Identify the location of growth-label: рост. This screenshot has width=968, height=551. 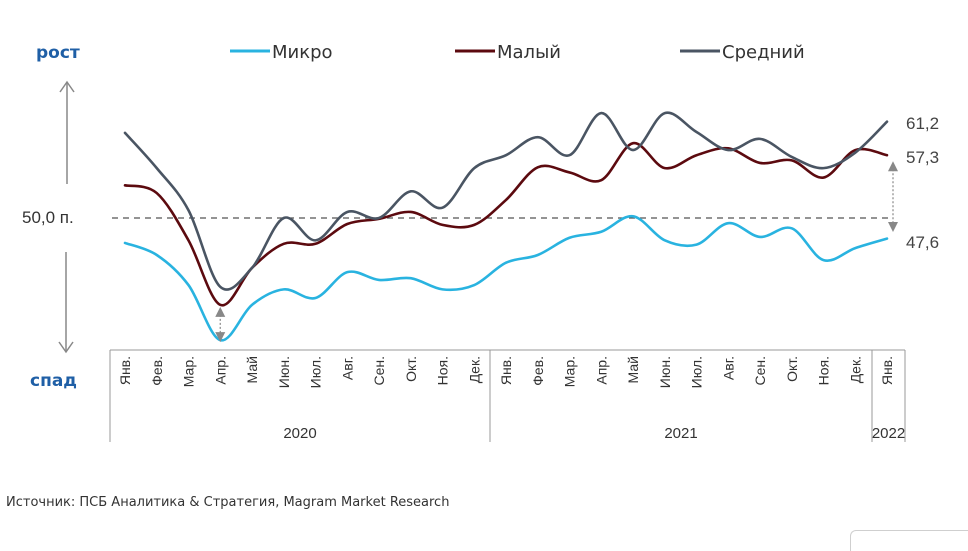
(58, 53).